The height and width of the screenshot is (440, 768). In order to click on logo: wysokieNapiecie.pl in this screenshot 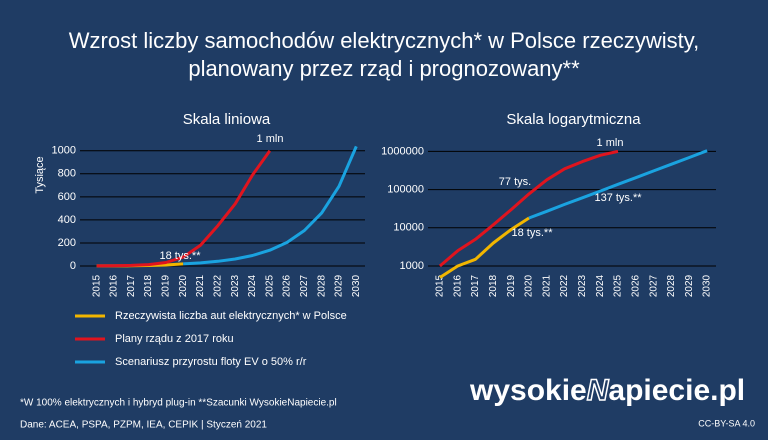, I will do `click(607, 390)`.